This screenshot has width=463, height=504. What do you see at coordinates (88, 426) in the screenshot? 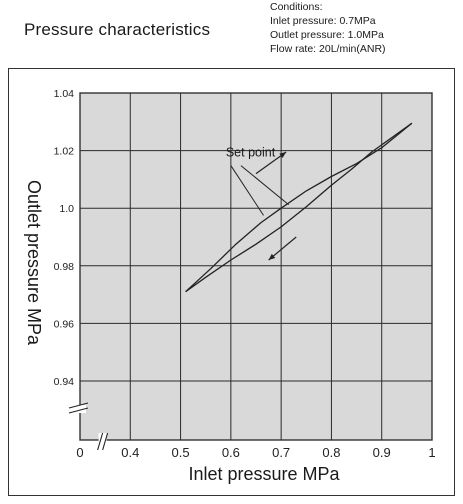
I see `axis-breaks` at bounding box center [88, 426].